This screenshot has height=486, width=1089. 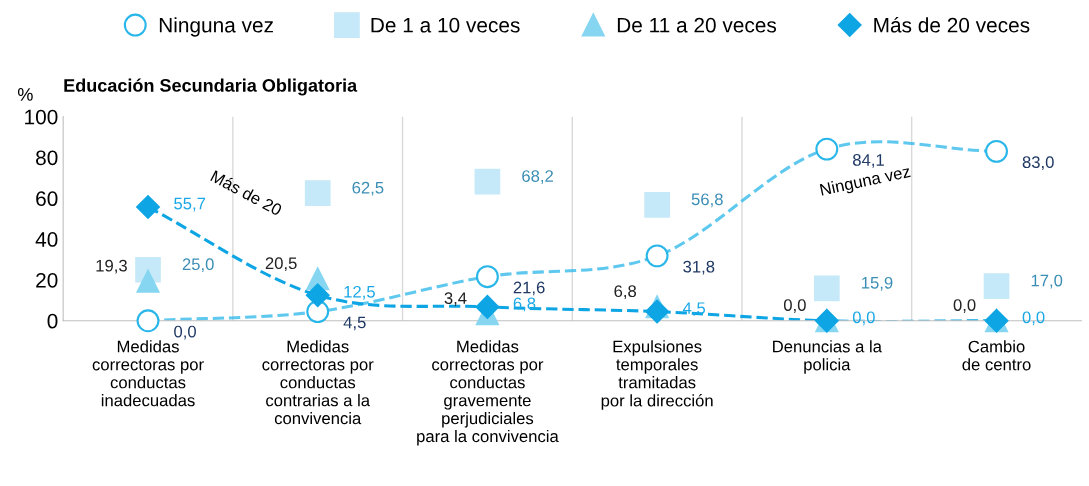 What do you see at coordinates (354, 323) in the screenshot?
I see `data-label: 4,5` at bounding box center [354, 323].